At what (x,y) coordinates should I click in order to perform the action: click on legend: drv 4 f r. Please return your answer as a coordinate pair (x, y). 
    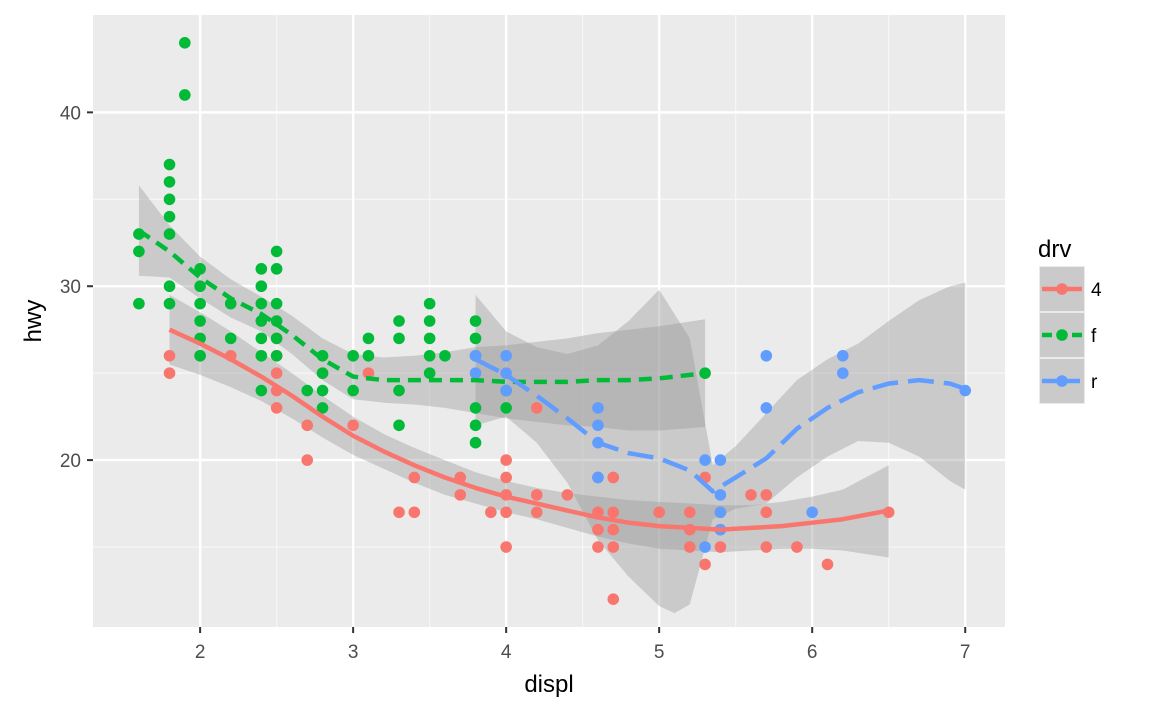
    Looking at the image, I should click on (1070, 320).